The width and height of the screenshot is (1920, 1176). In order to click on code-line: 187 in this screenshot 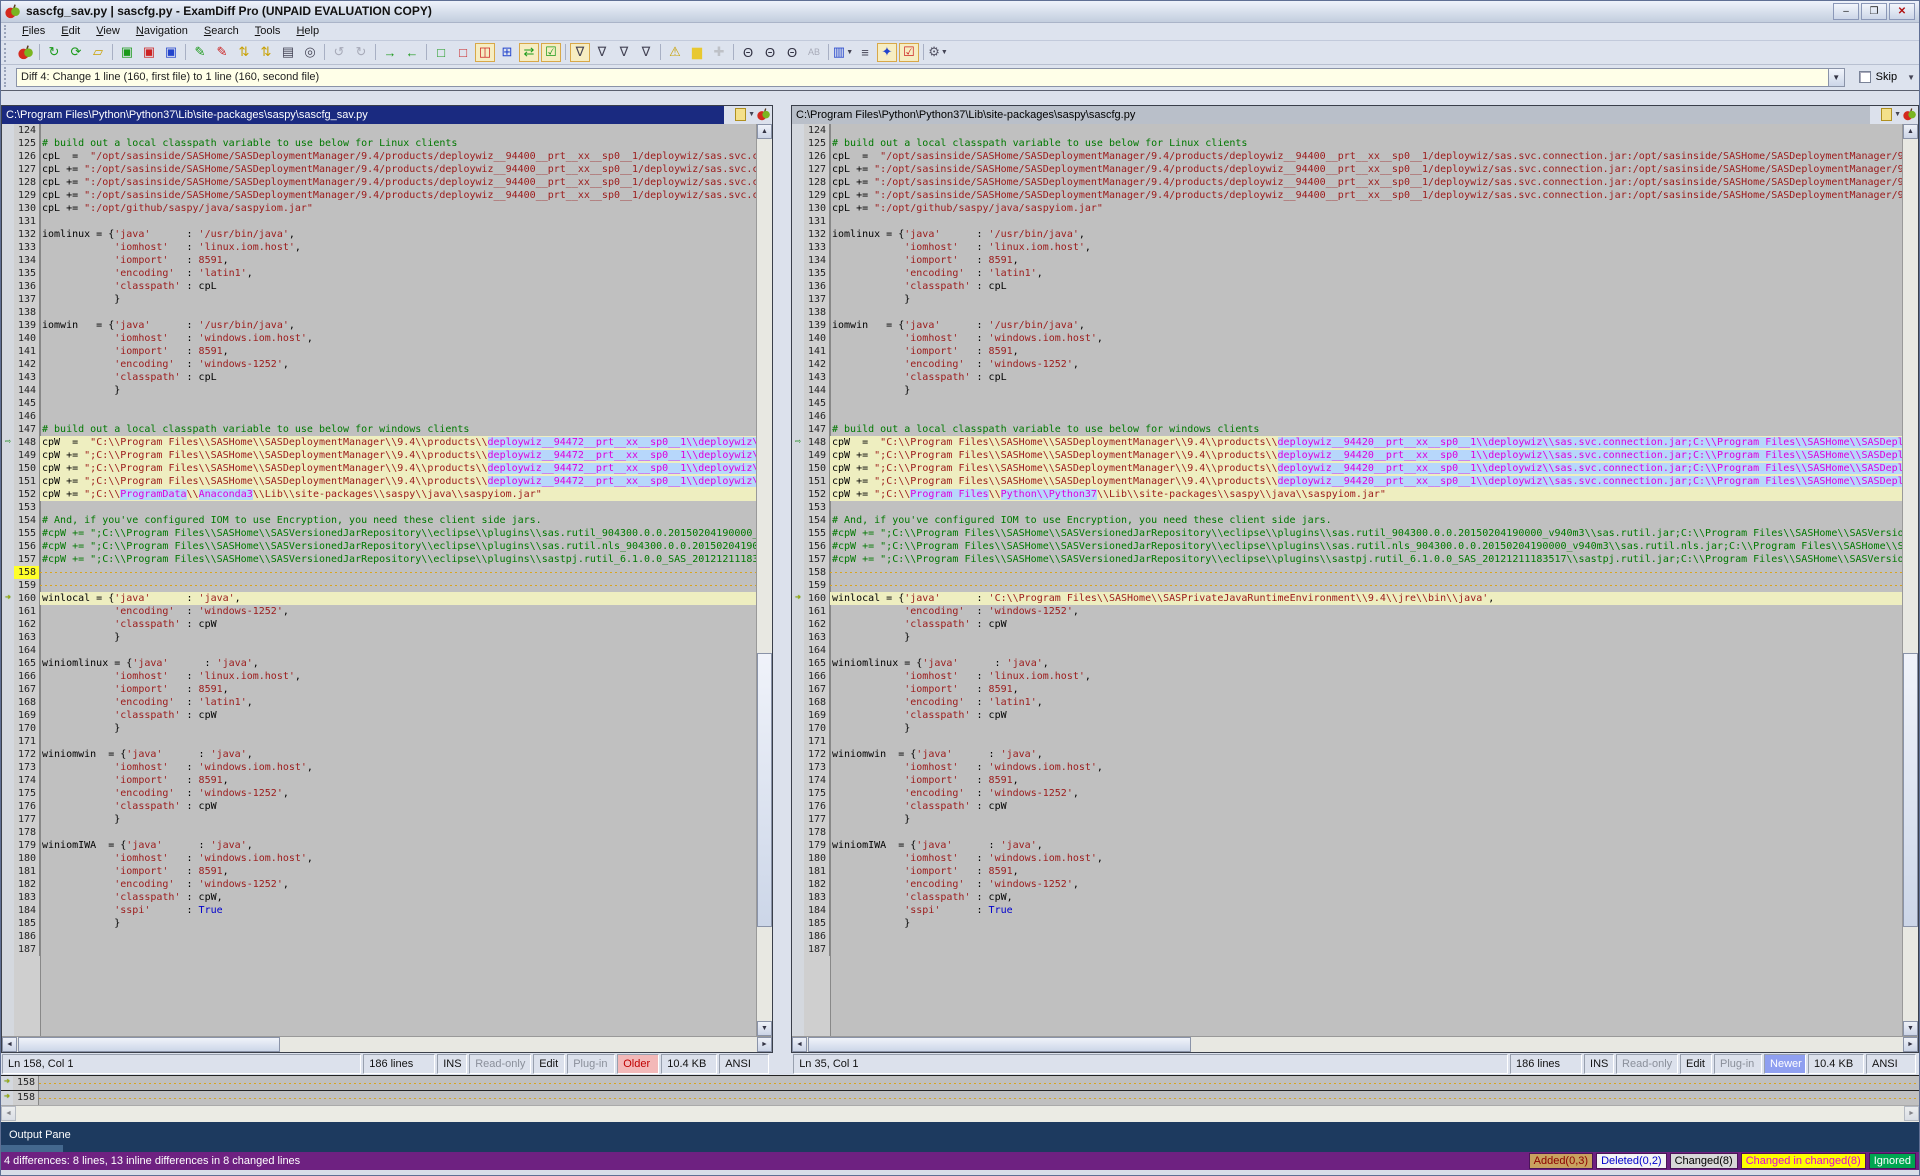, I will do `click(1347, 949)`.